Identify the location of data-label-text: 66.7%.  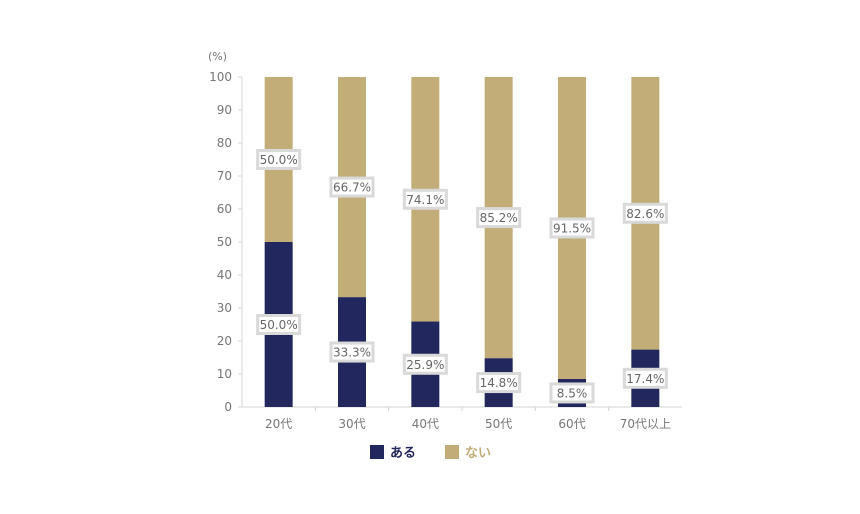
(352, 188).